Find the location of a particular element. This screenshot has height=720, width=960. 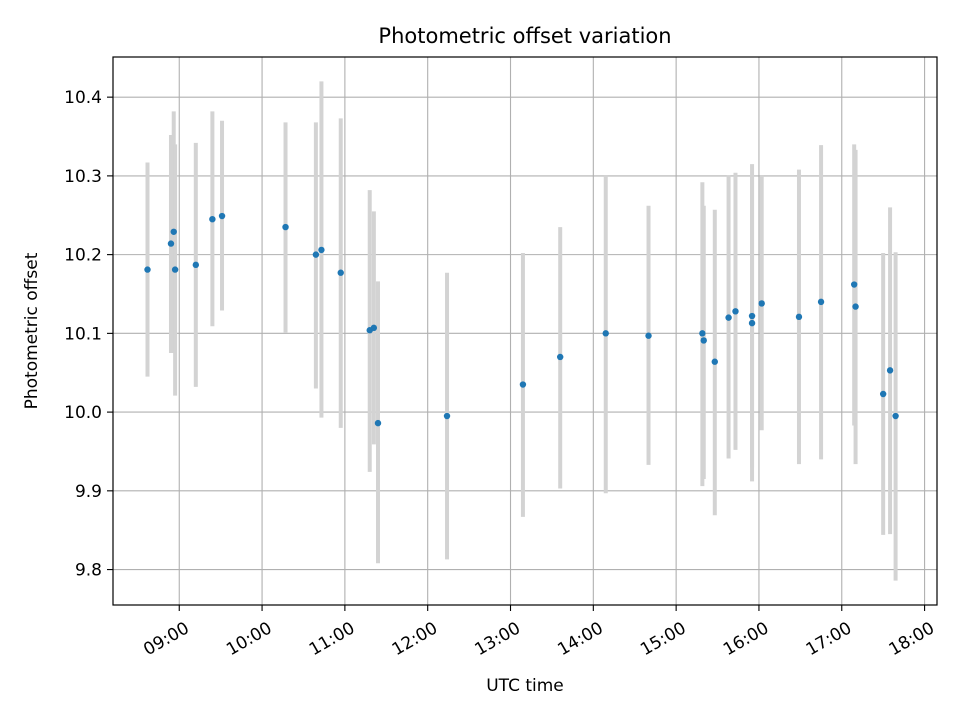

y-tick-label: 10.0 is located at coordinates (83, 413).